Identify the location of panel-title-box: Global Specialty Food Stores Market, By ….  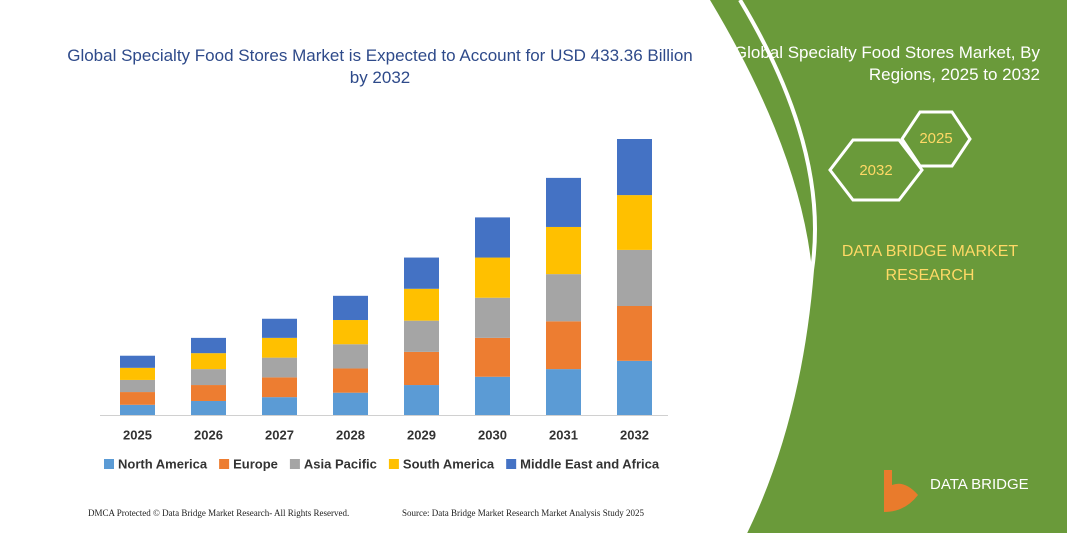
(886, 63).